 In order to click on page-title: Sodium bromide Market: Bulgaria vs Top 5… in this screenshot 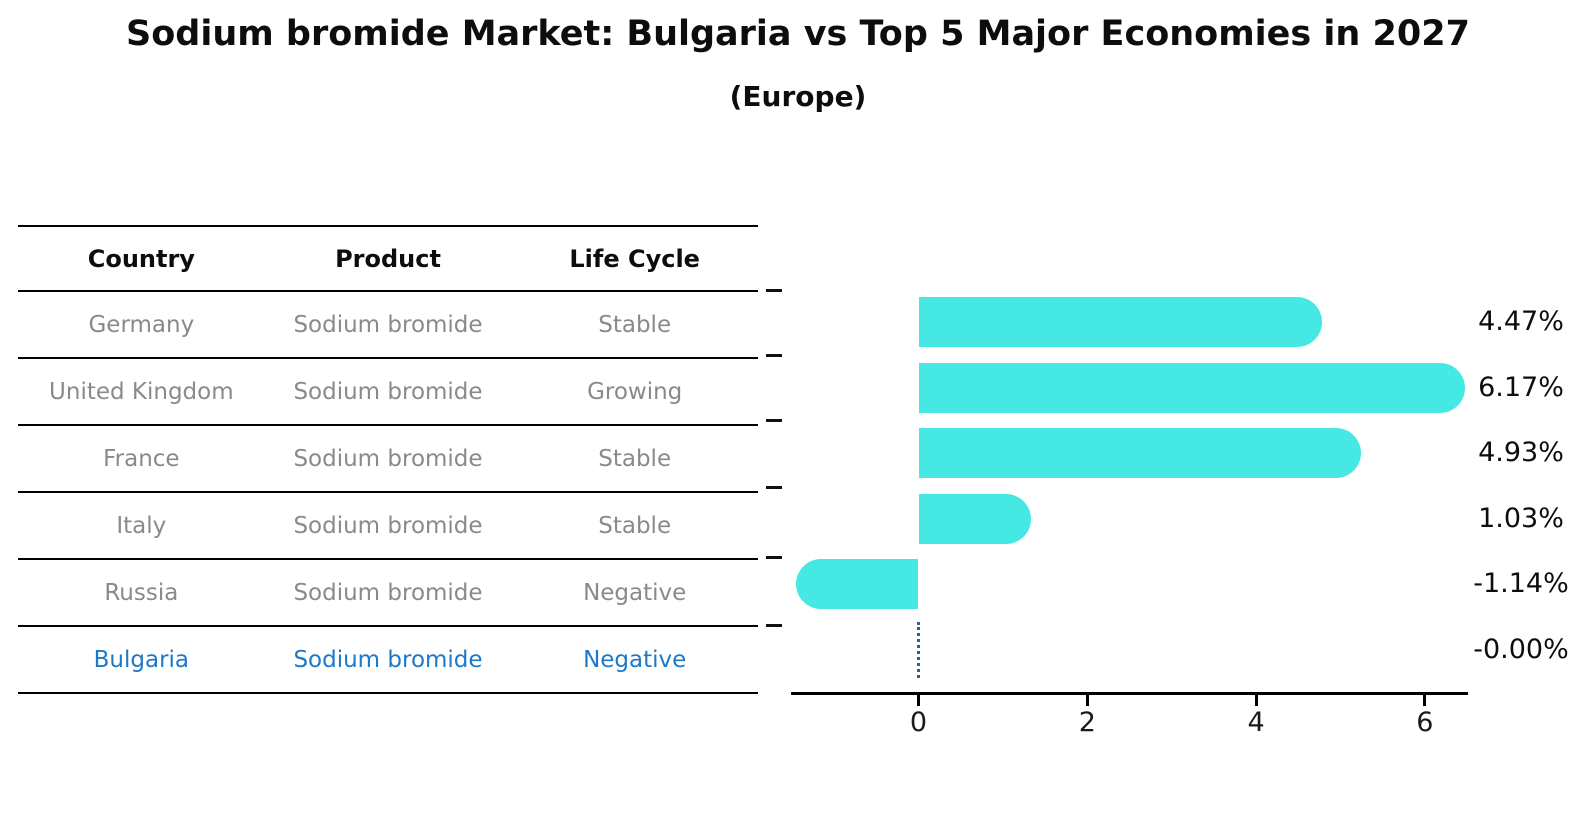, I will do `click(798, 34)`.